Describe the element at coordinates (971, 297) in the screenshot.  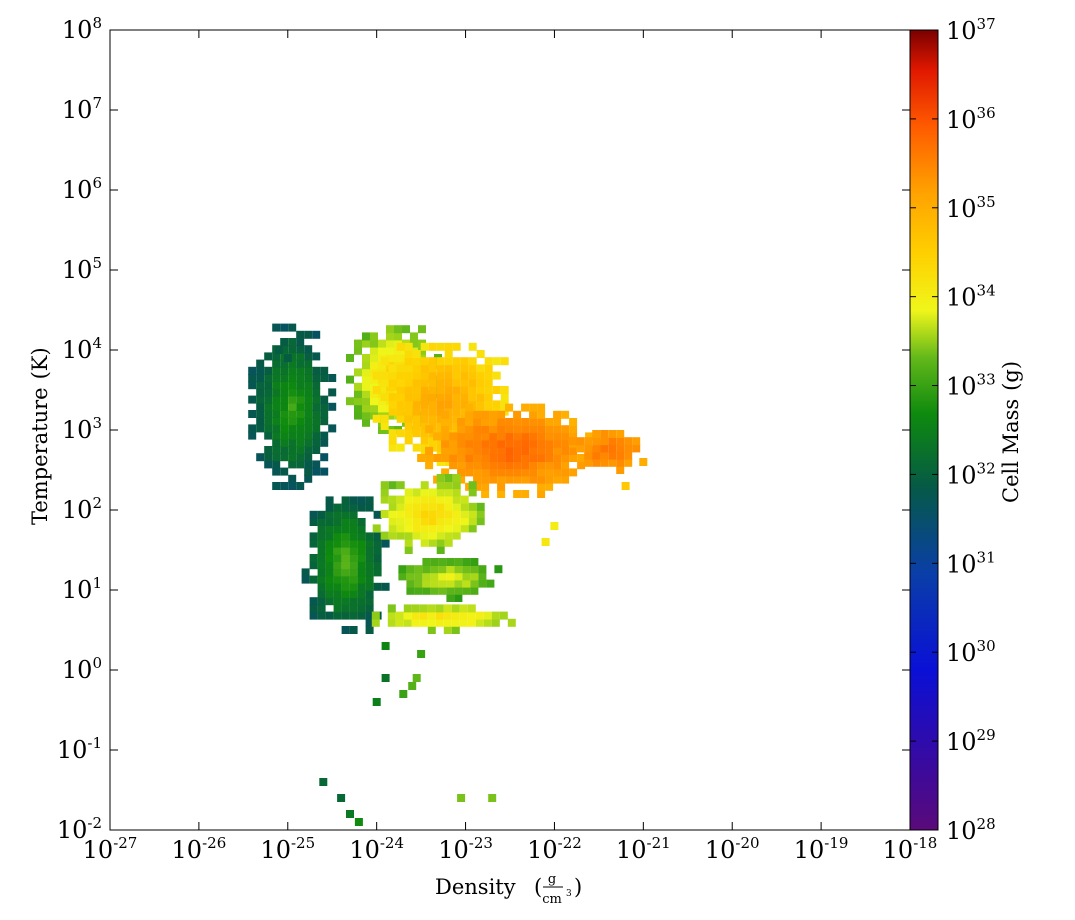
I see `colorbar-tick-label: 1034` at that location.